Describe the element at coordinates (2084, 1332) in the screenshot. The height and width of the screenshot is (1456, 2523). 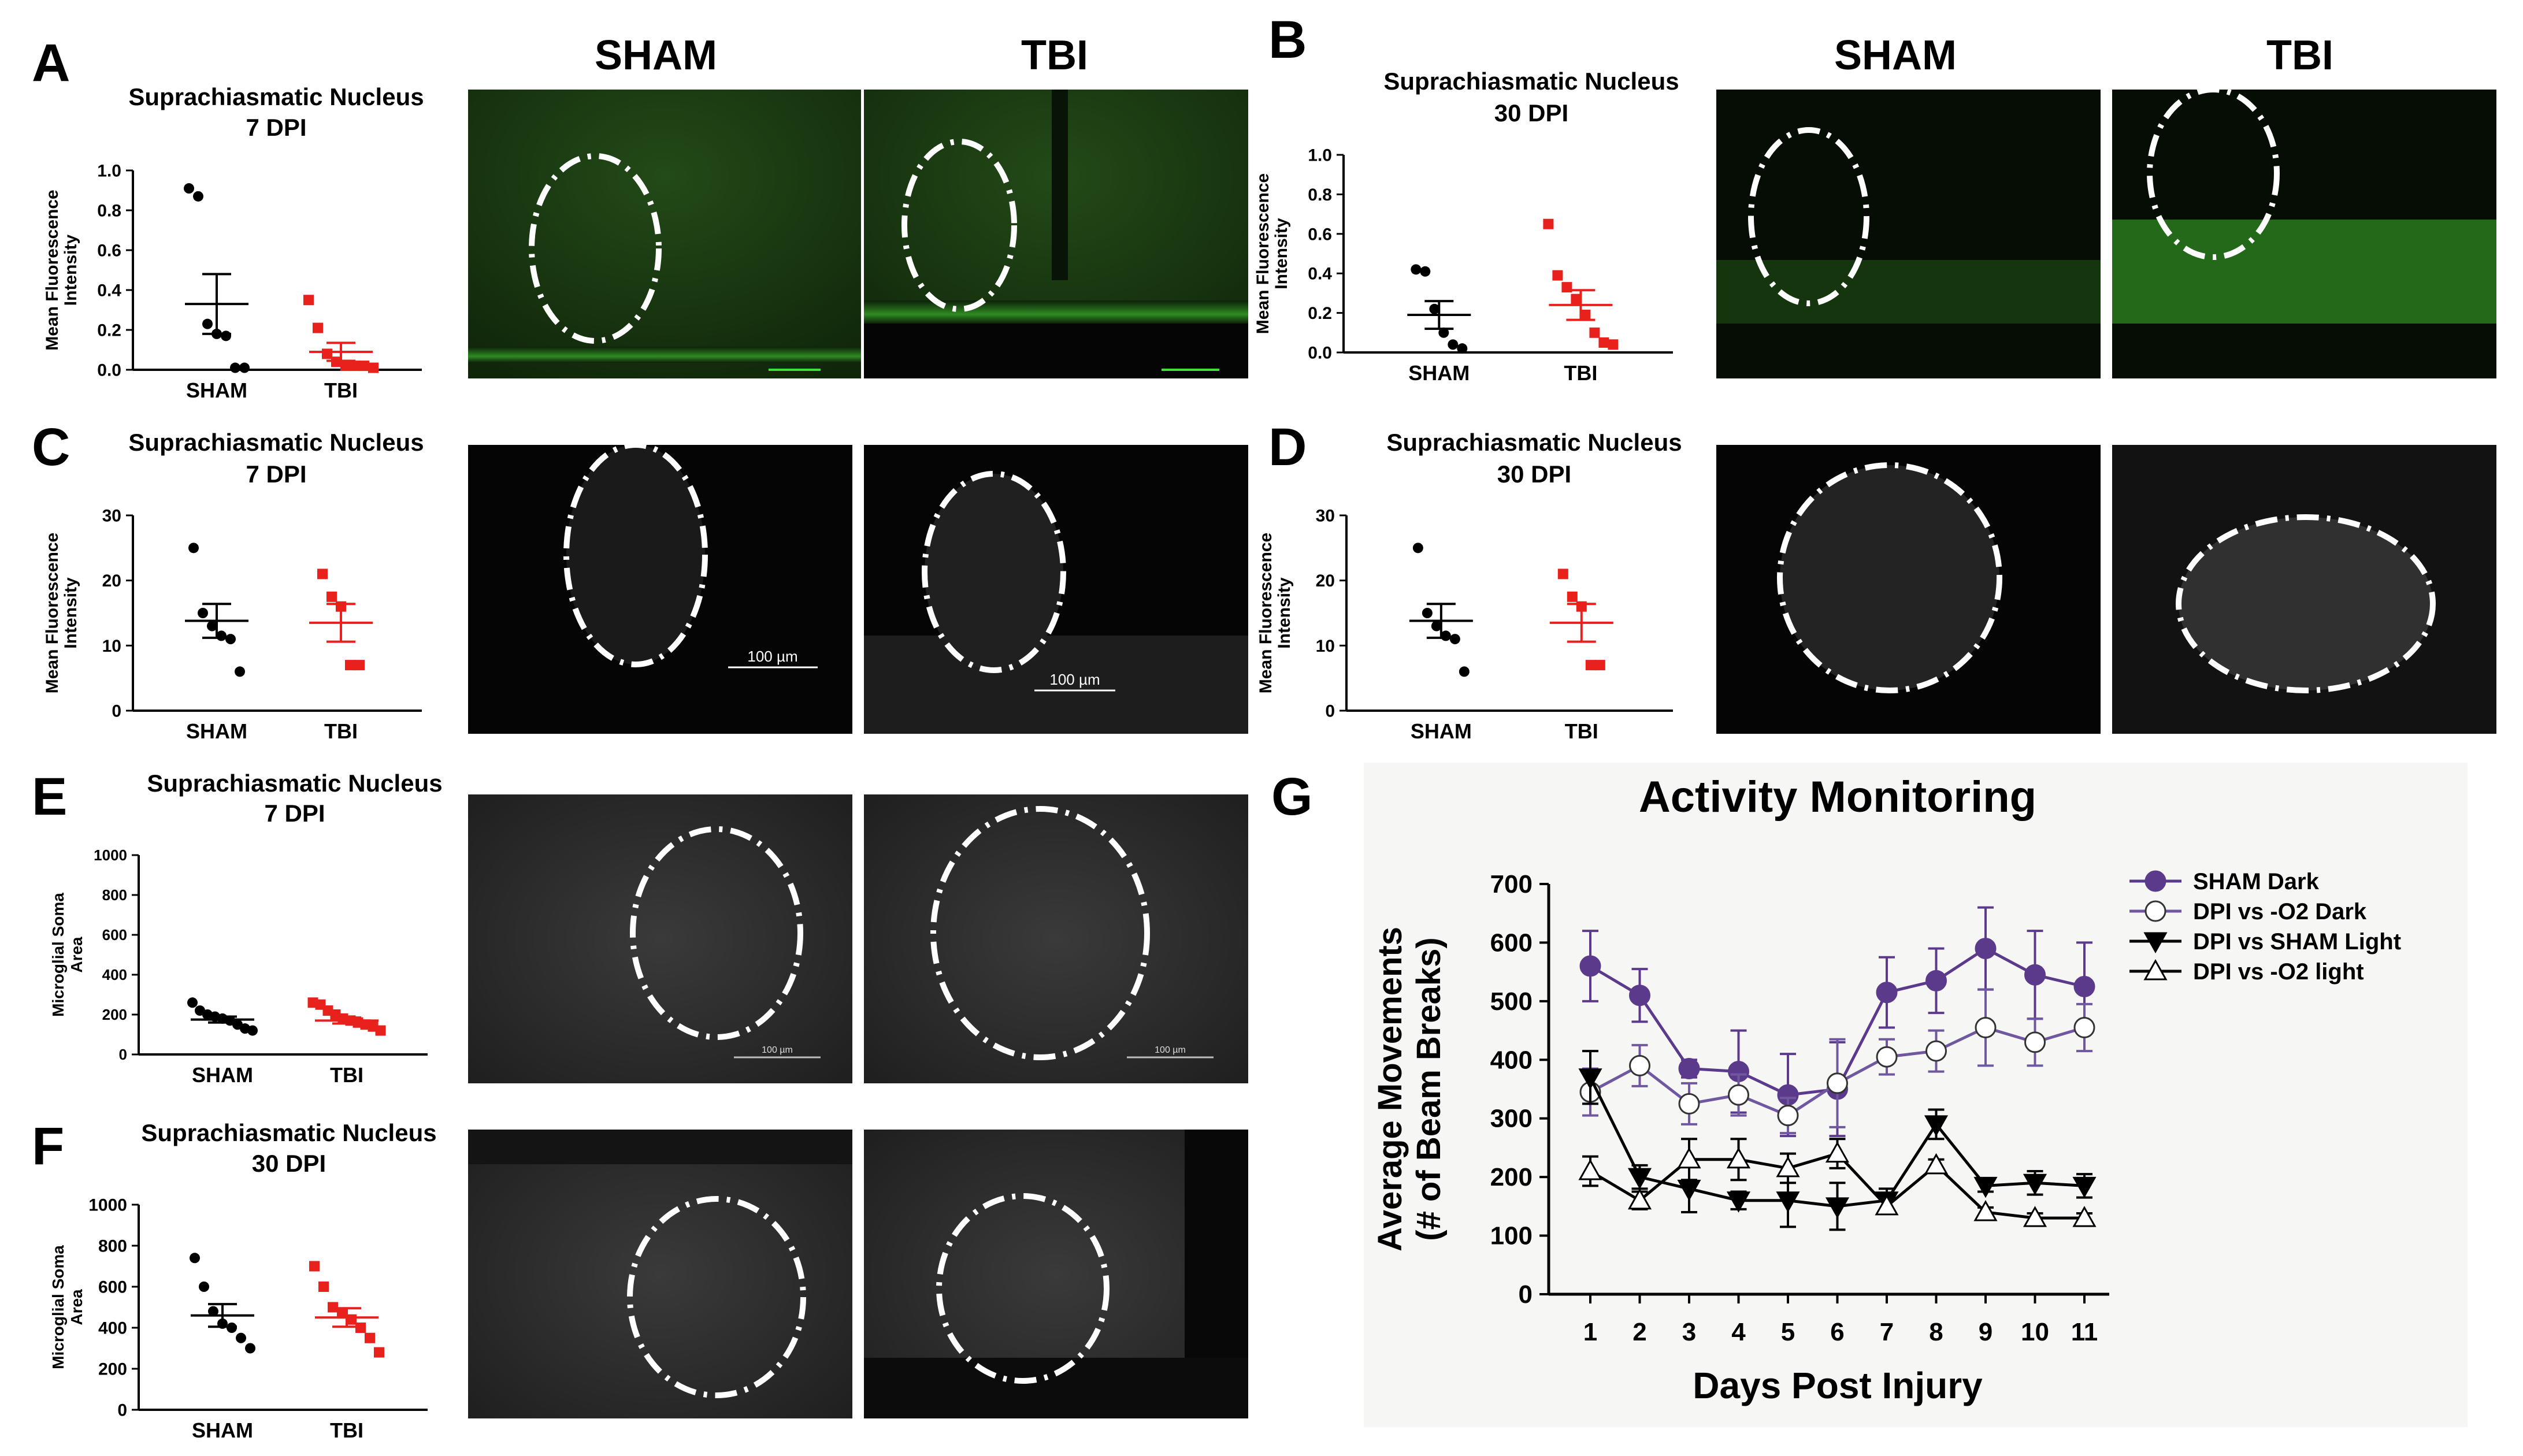
I see `x-tick-label: 11` at that location.